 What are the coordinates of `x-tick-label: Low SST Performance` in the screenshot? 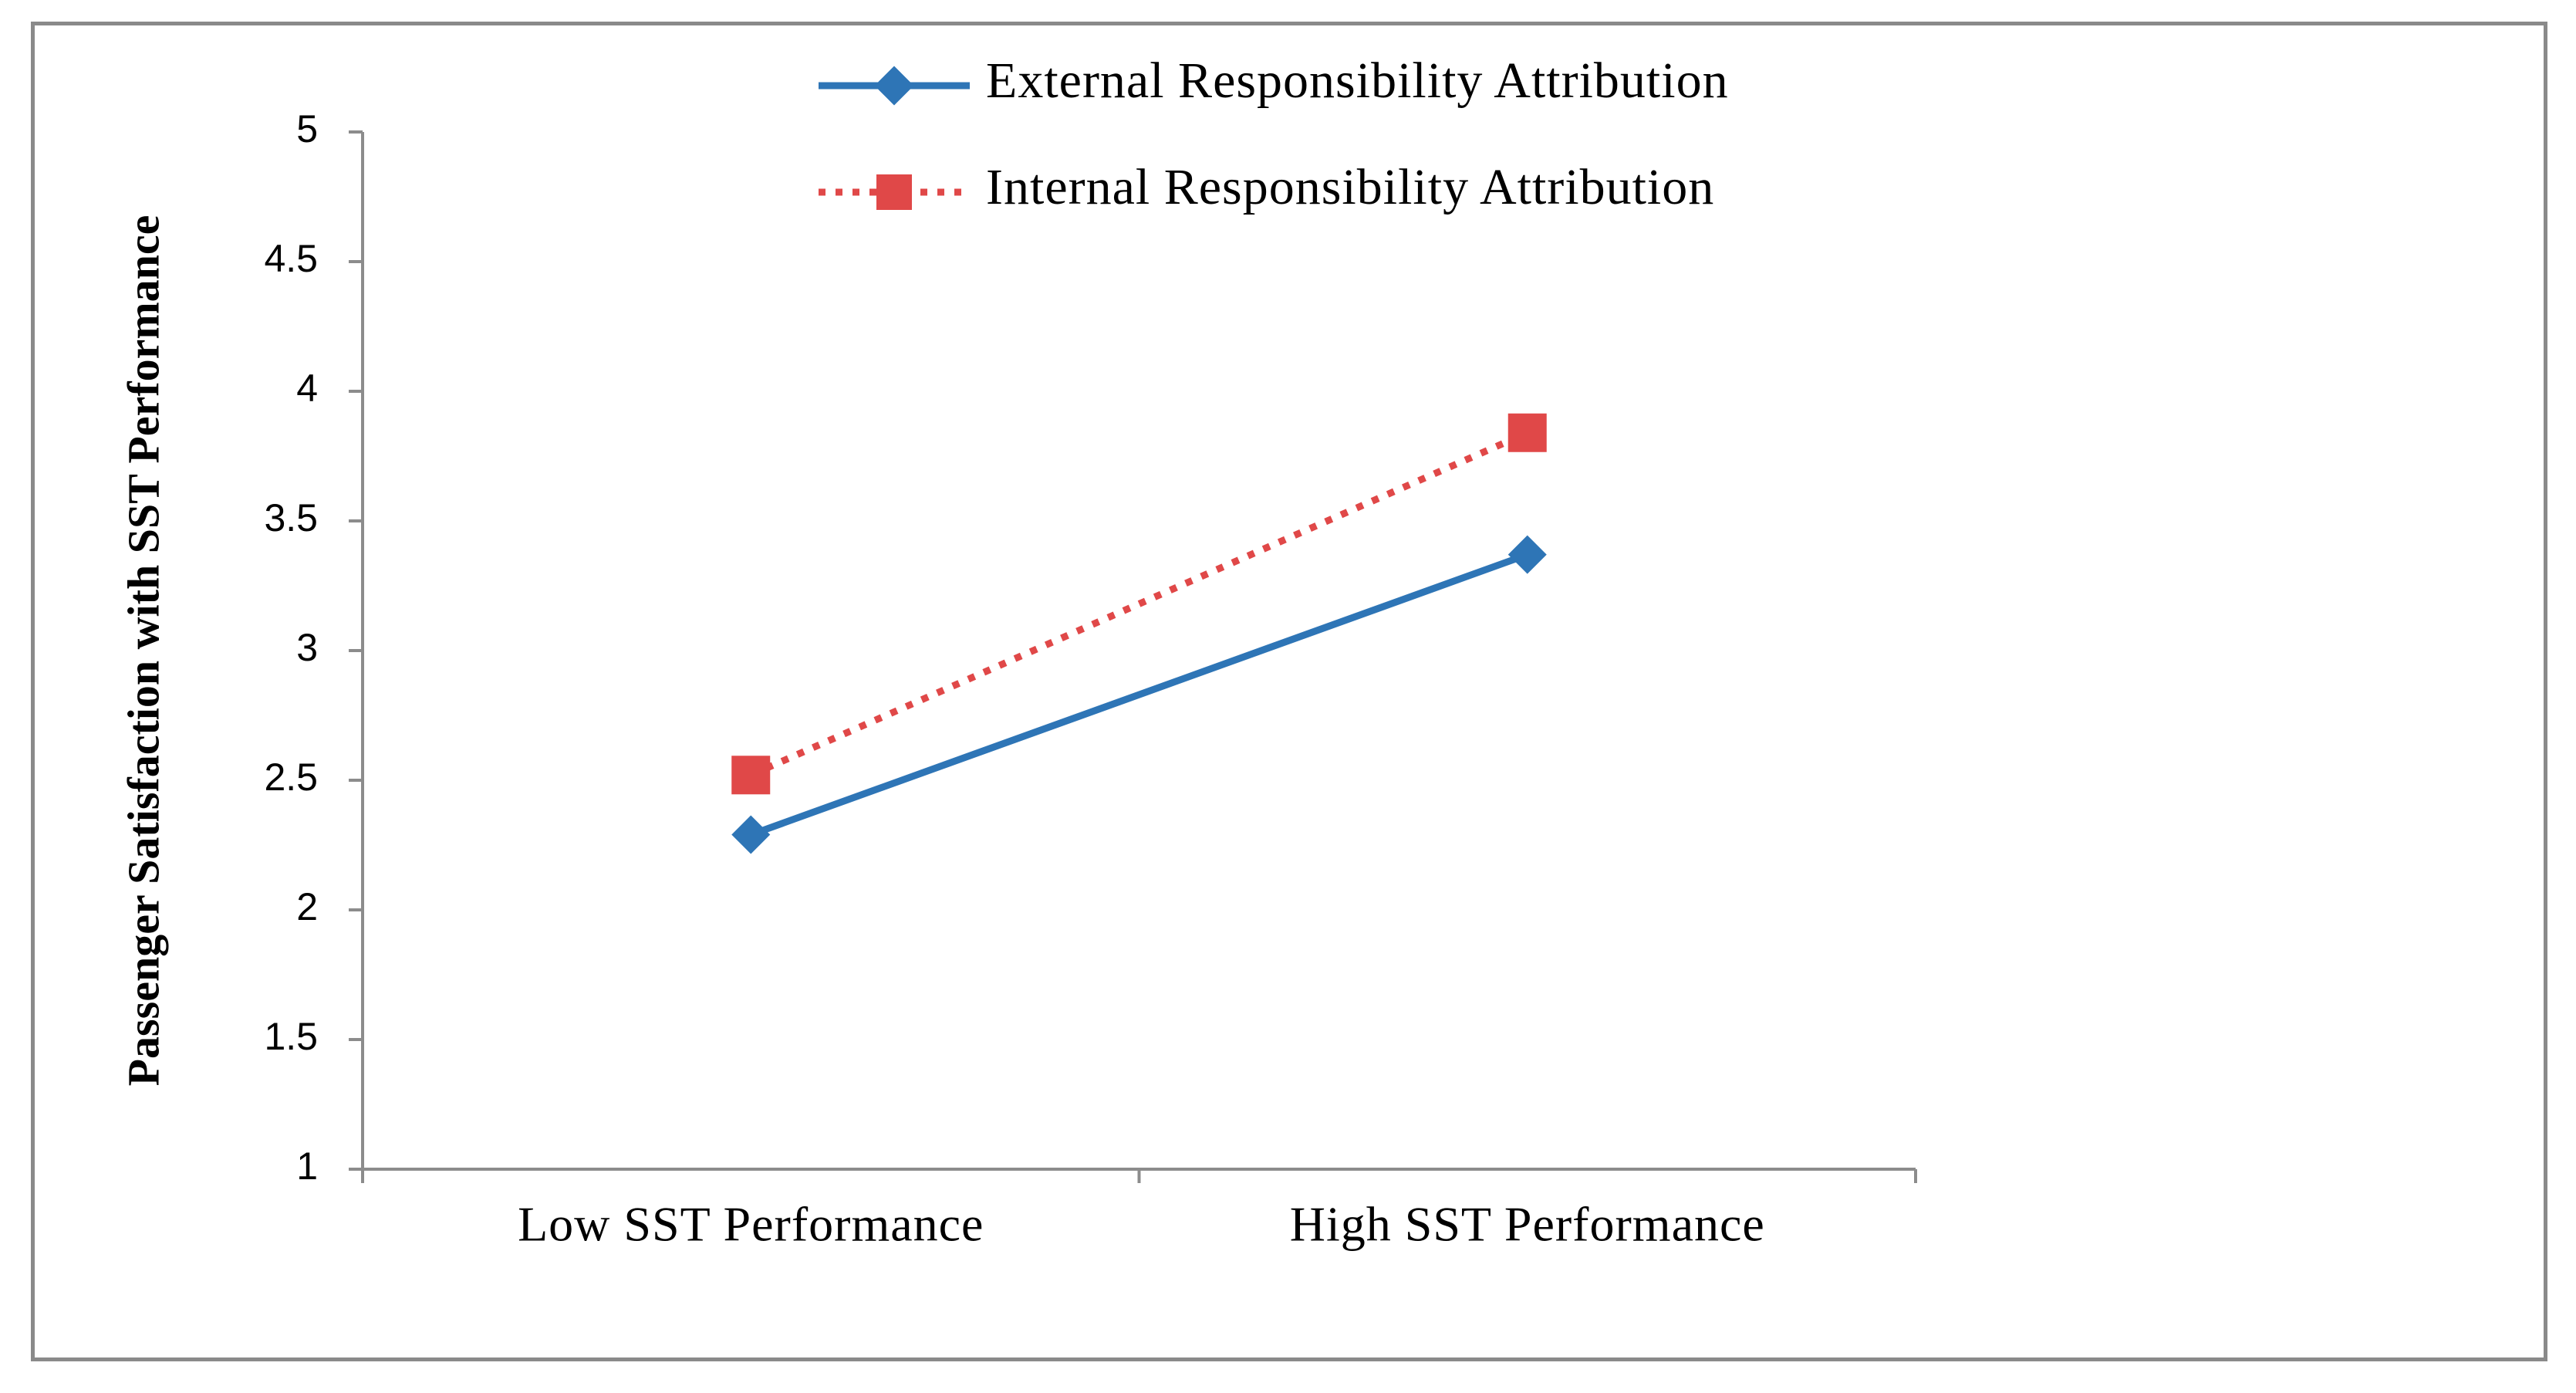 It's located at (751, 1224).